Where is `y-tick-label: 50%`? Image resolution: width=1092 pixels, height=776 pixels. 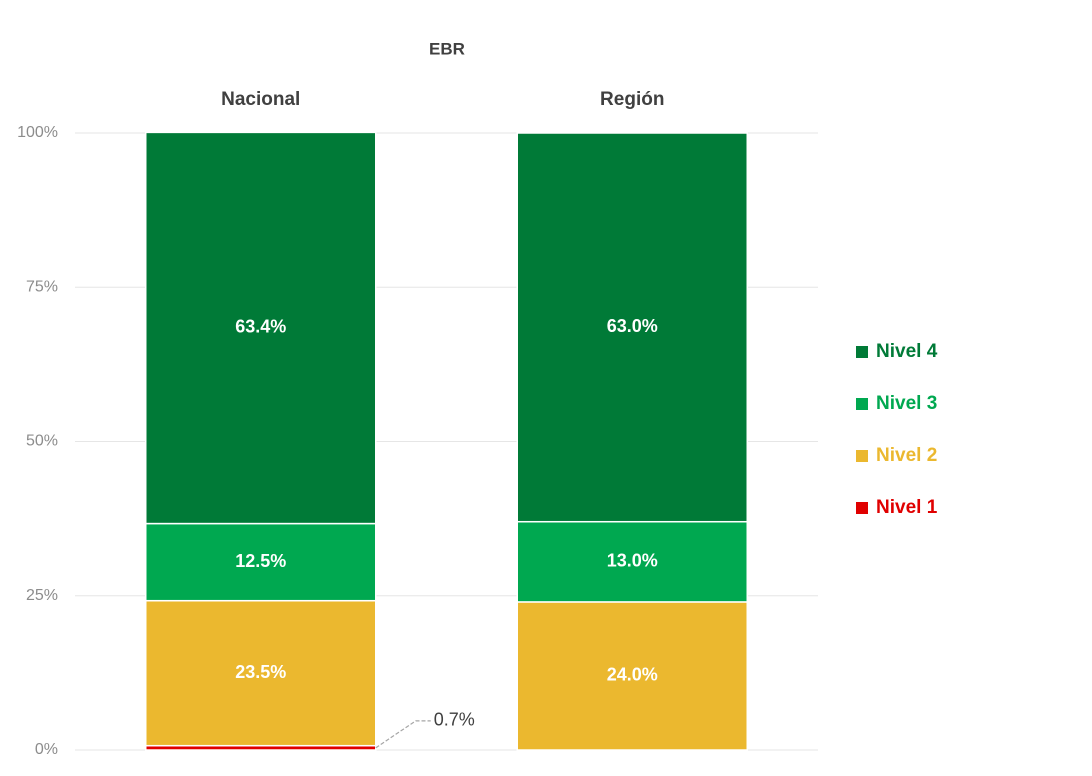 y-tick-label: 50% is located at coordinates (42, 441).